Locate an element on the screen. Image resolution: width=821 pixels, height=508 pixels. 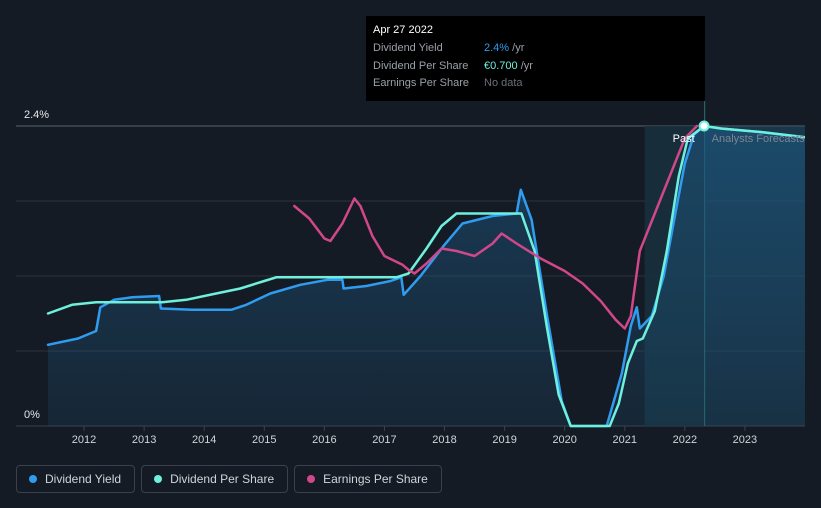
x-tick-label: 2015 is located at coordinates (264, 440).